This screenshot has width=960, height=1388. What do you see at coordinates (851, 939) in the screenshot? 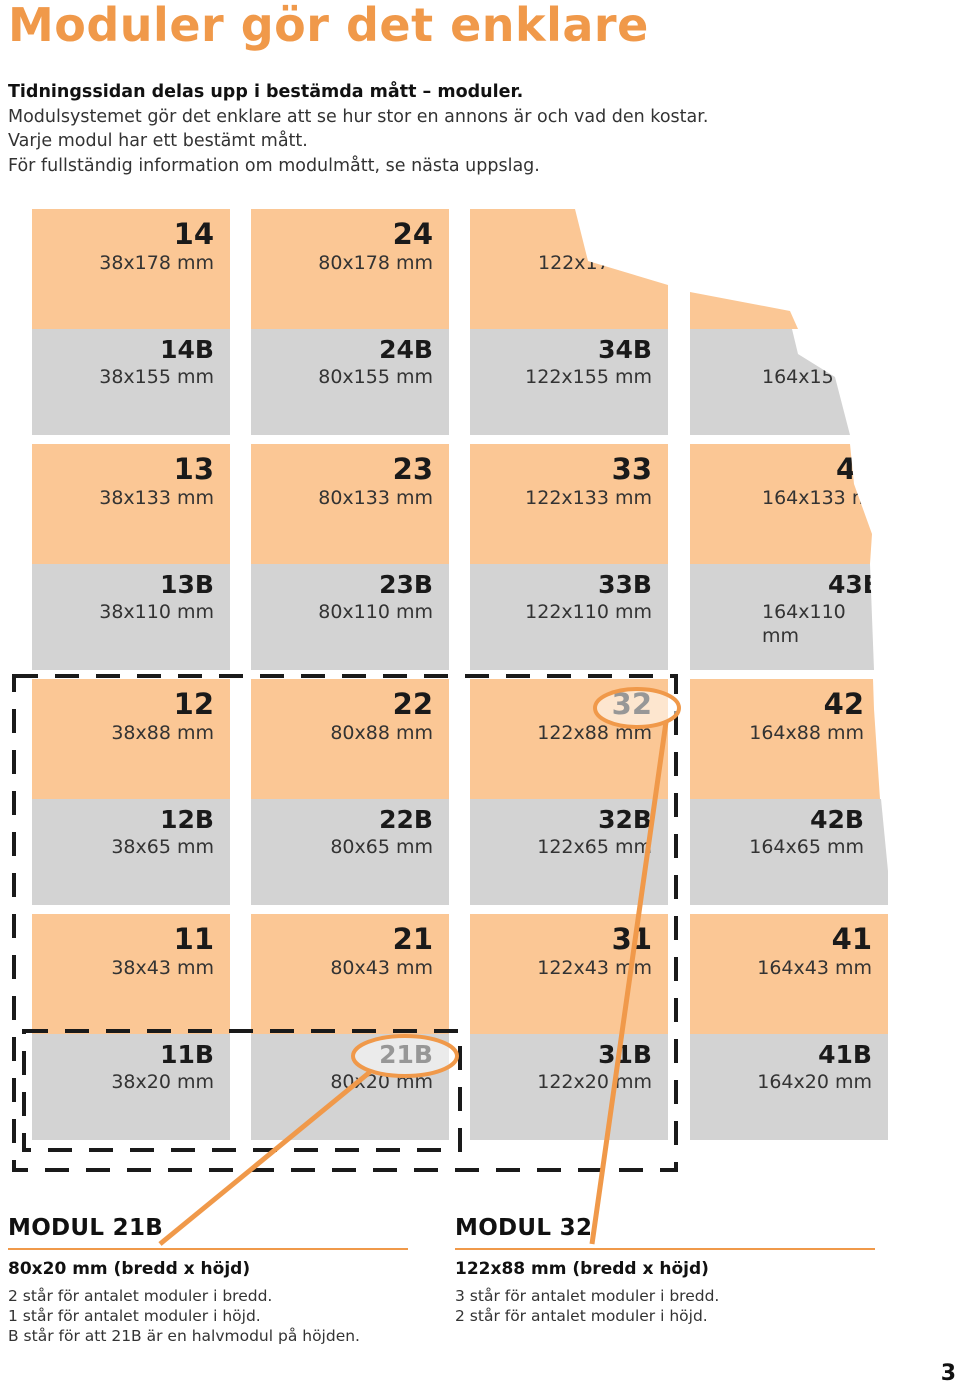
I see `module-number: 41` at bounding box center [851, 939].